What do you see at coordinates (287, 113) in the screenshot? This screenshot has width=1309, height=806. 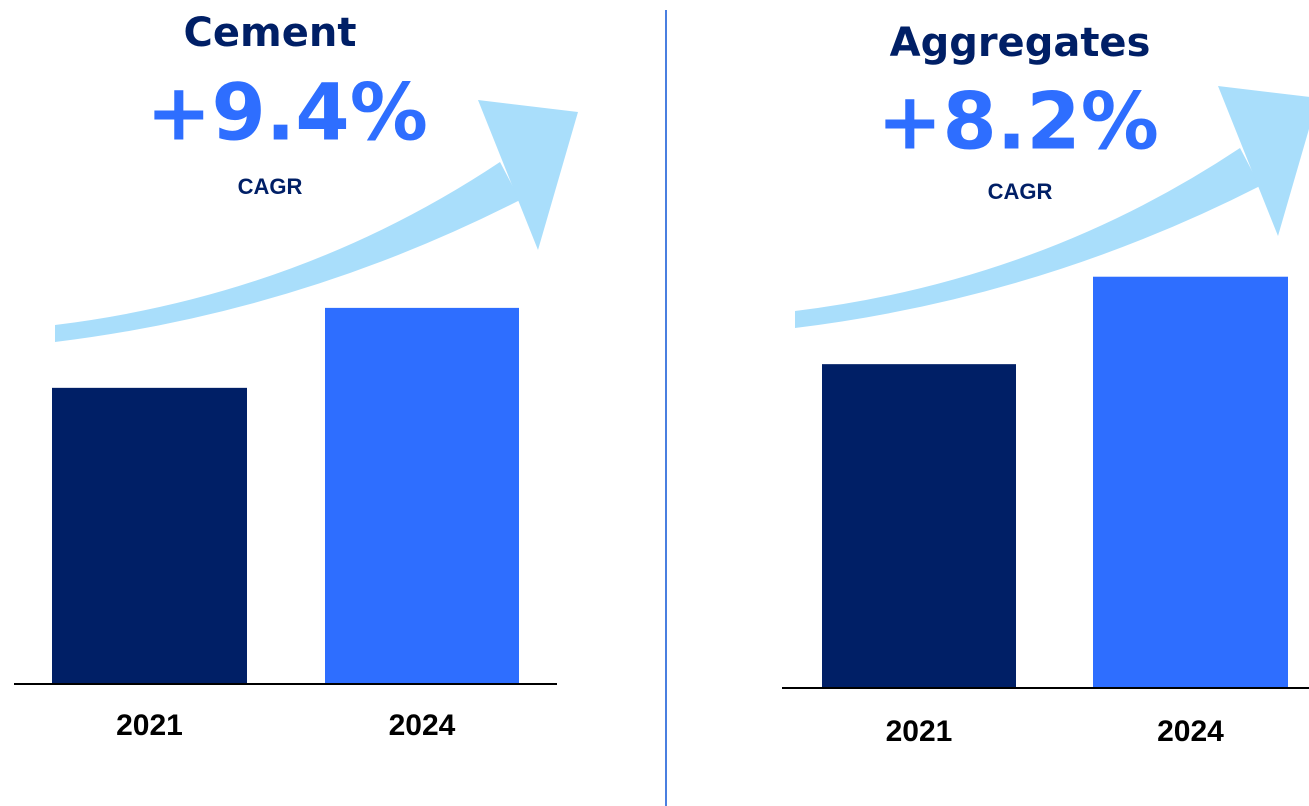 I see `cagr-value: +9.4%` at bounding box center [287, 113].